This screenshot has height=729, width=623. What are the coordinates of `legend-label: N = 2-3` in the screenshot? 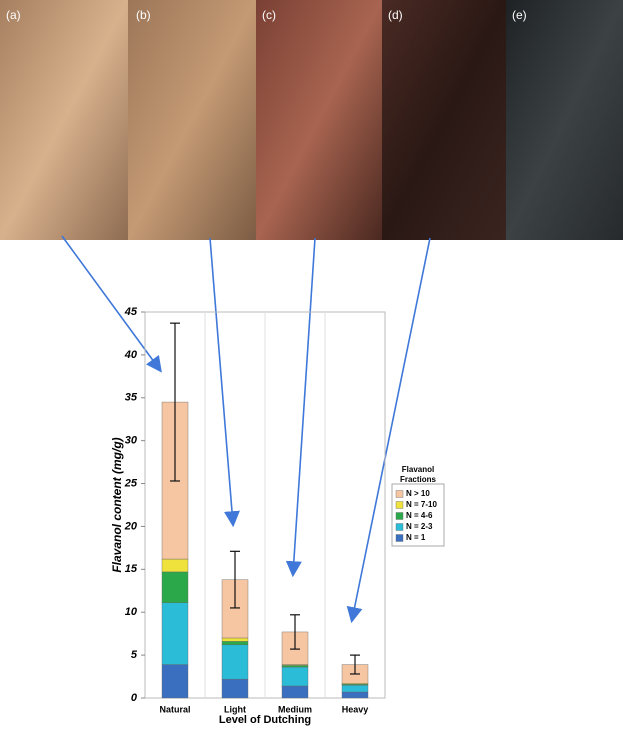 It's located at (419, 526).